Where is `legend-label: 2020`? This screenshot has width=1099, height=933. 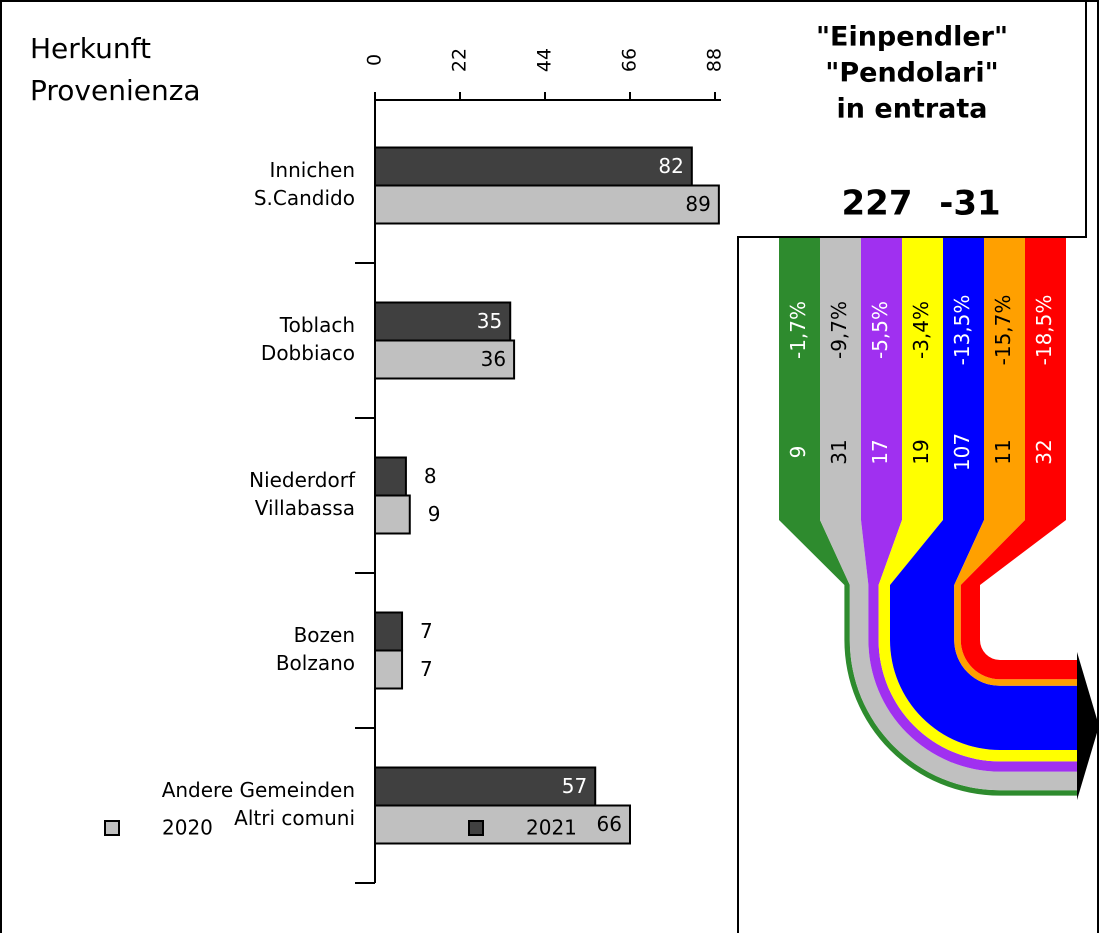 legend-label: 2020 is located at coordinates (187, 828).